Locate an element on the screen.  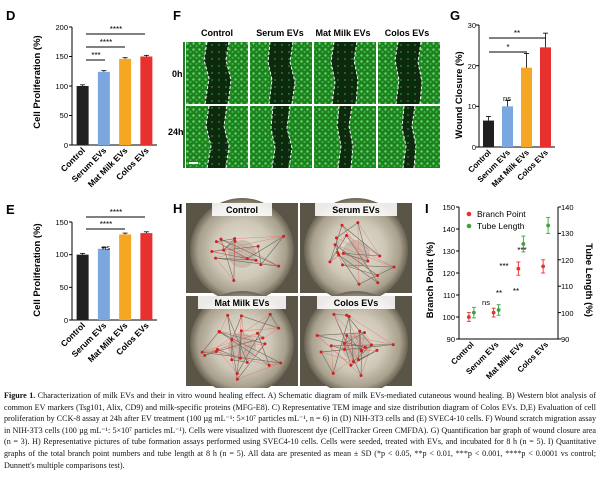
panel-f-rail is located at coordinates (184, 105).